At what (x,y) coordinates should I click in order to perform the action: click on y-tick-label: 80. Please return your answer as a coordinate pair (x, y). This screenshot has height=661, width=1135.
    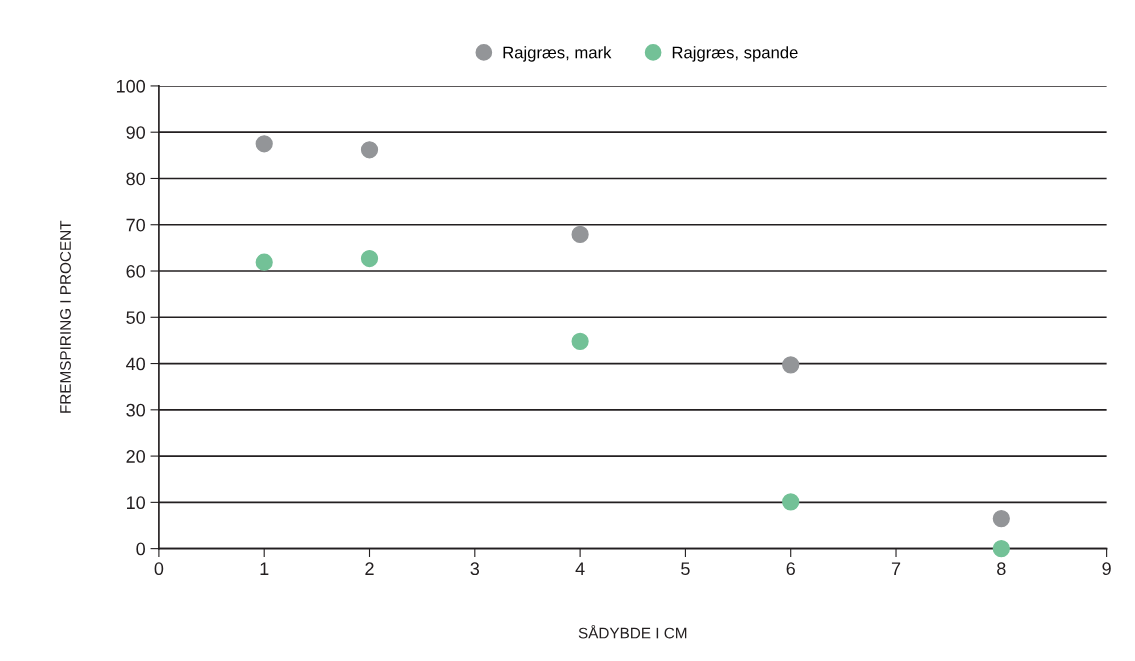
    Looking at the image, I should click on (135, 179).